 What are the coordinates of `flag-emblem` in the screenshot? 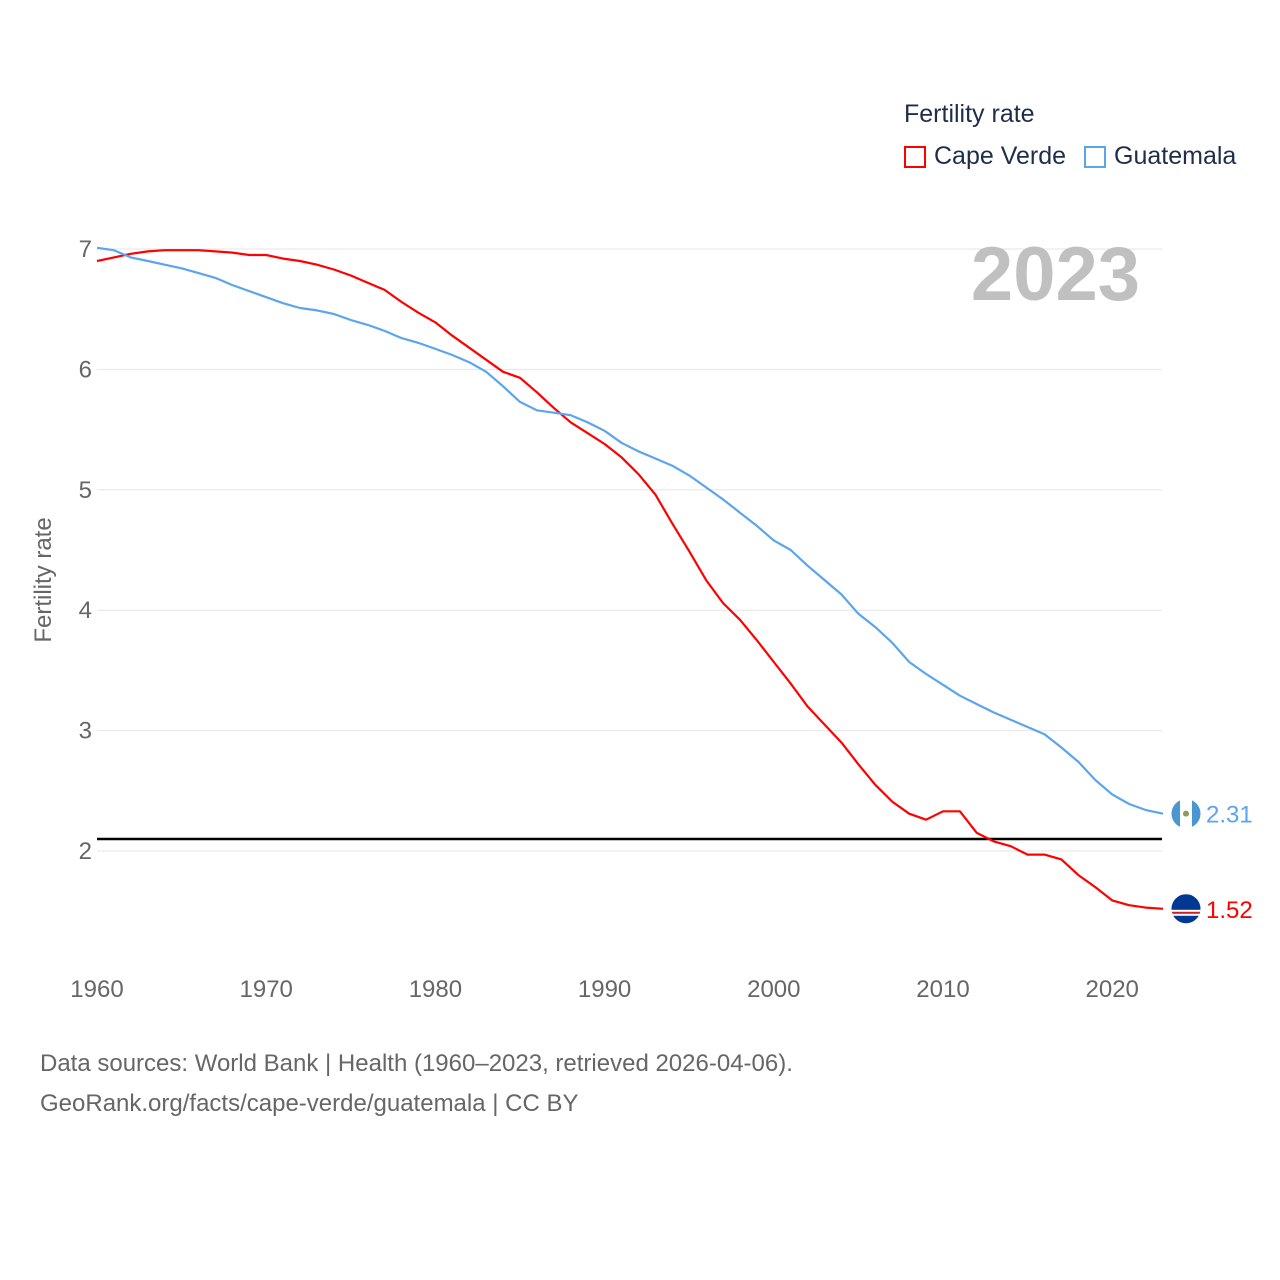 It's located at (1186, 813).